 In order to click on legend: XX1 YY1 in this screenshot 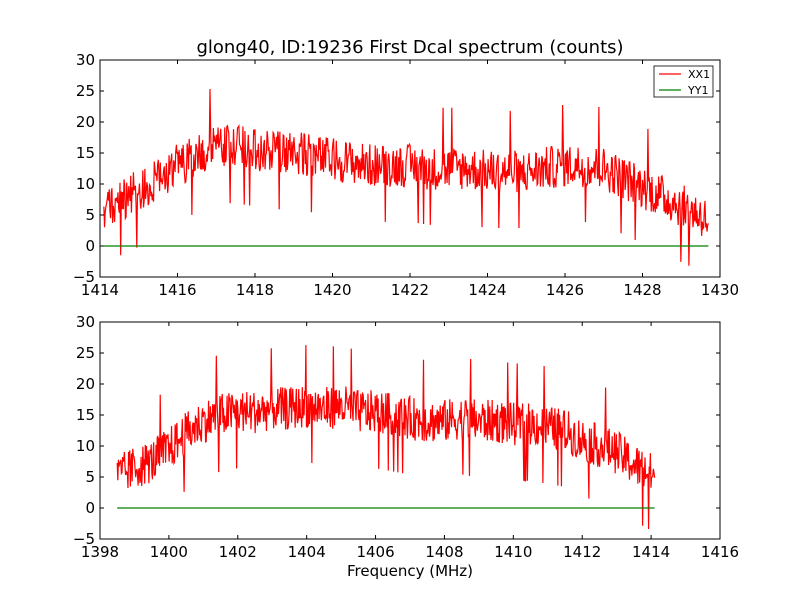, I will do `click(683, 81)`.